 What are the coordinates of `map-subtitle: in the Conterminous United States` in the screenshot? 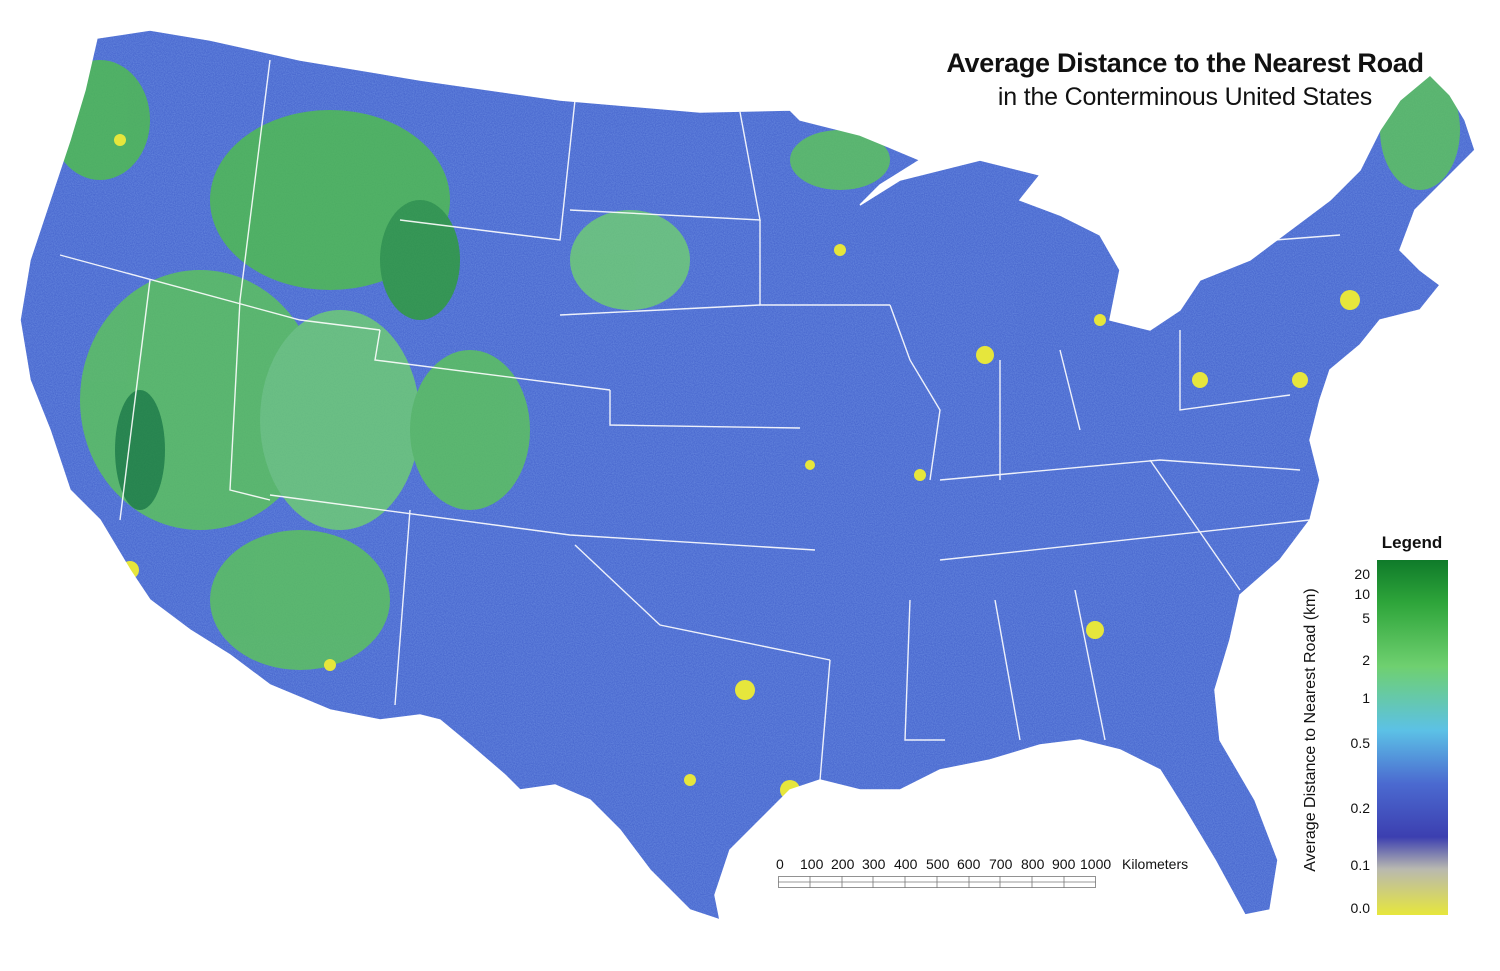 It's located at (1185, 97).